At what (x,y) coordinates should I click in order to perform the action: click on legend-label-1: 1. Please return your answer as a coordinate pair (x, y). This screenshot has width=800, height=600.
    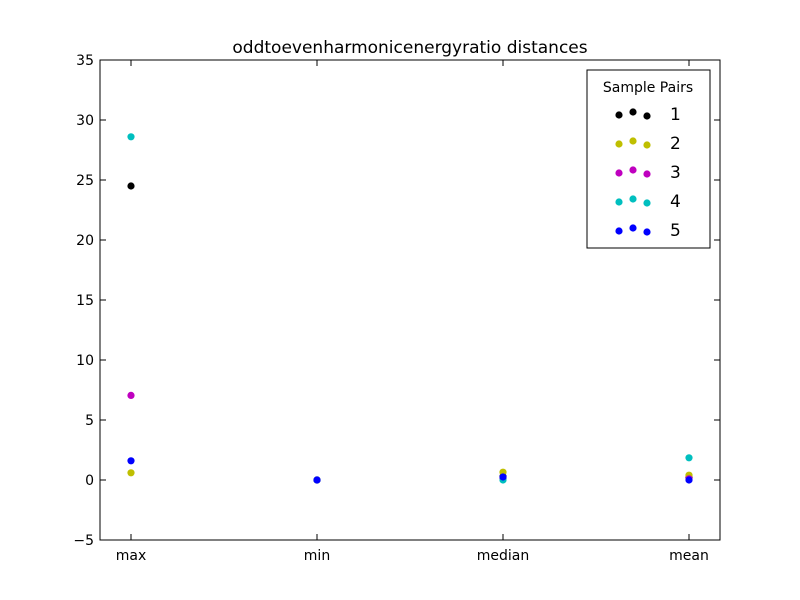
    Looking at the image, I should click on (675, 115).